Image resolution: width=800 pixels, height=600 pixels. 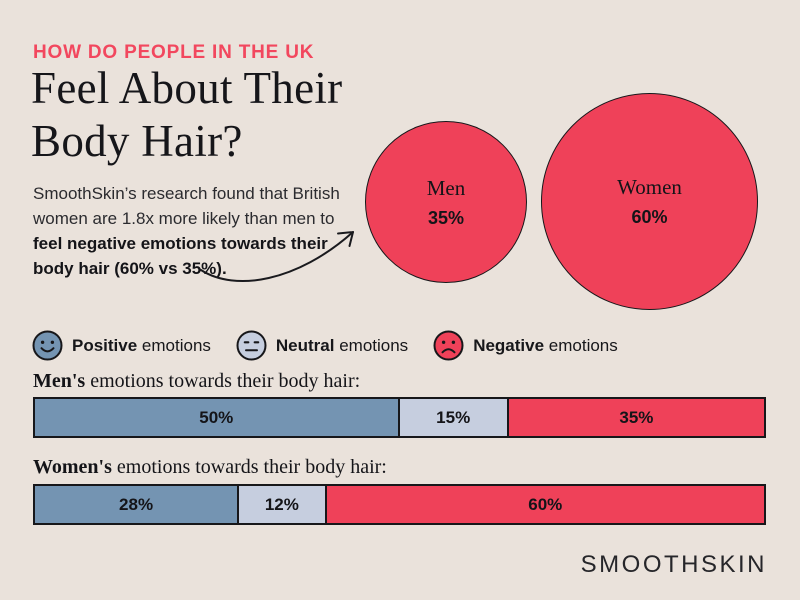 What do you see at coordinates (59, 381) in the screenshot?
I see `men-bar-title-bold: Men's` at bounding box center [59, 381].